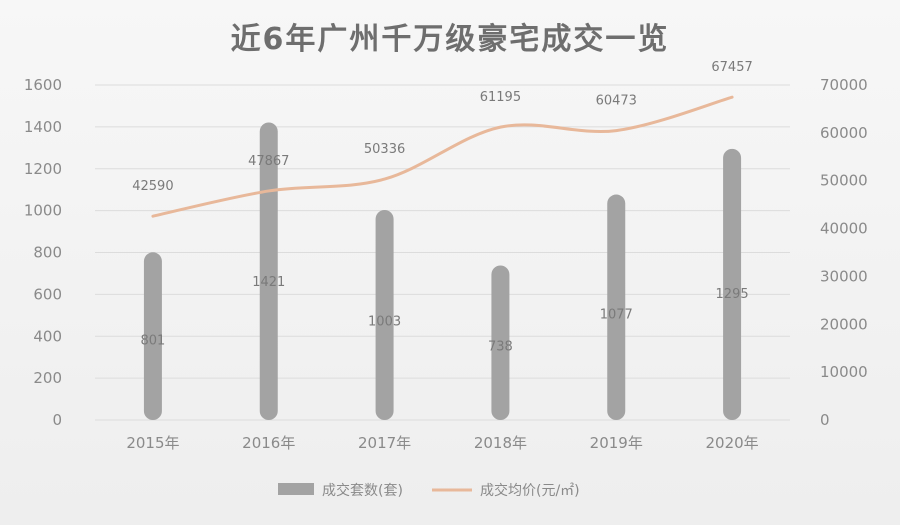 The height and width of the screenshot is (525, 900). What do you see at coordinates (731, 443) in the screenshot?
I see `x-tick-label: 2020年` at bounding box center [731, 443].